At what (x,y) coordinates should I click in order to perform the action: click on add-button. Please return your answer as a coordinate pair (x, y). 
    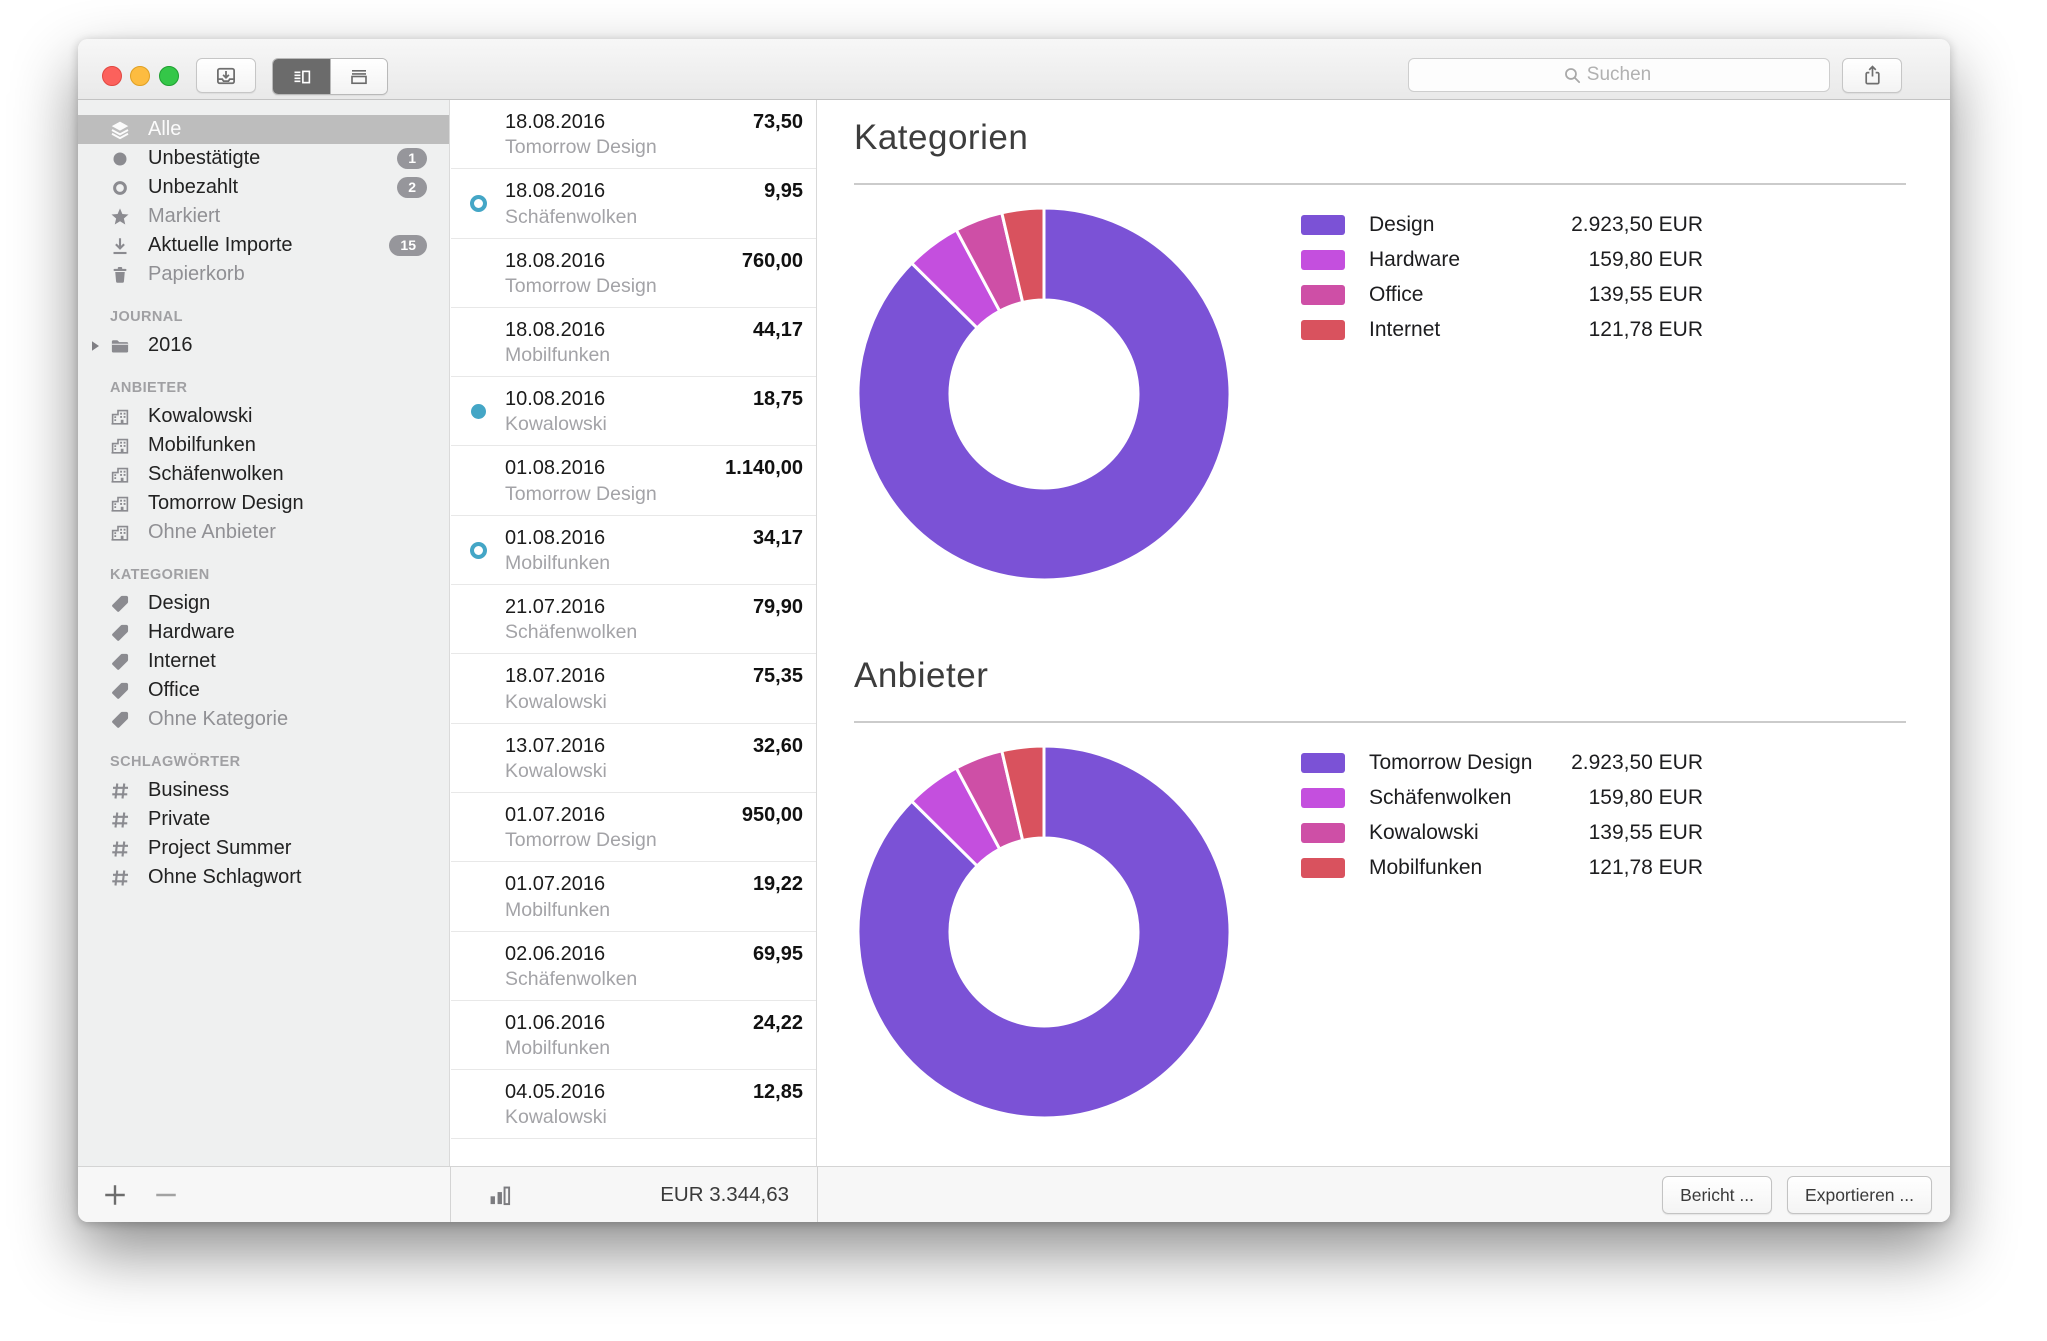
    Looking at the image, I should click on (115, 1195).